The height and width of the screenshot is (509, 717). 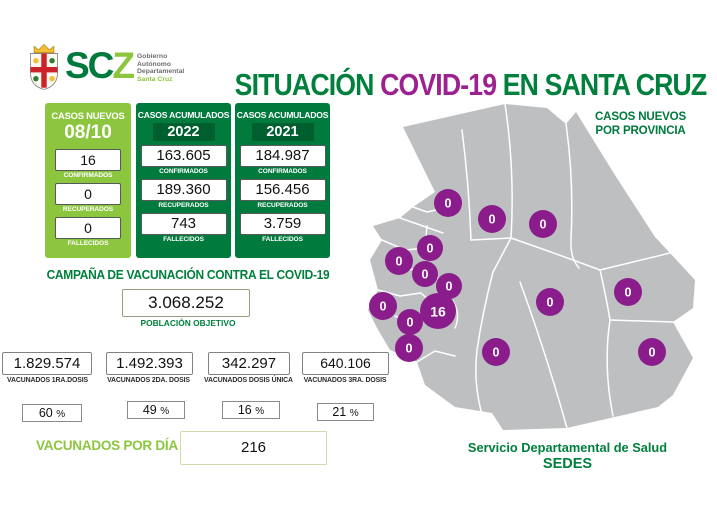 What do you see at coordinates (282, 115) in the screenshot?
I see `panel-title: CASOS ACUMULADOS` at bounding box center [282, 115].